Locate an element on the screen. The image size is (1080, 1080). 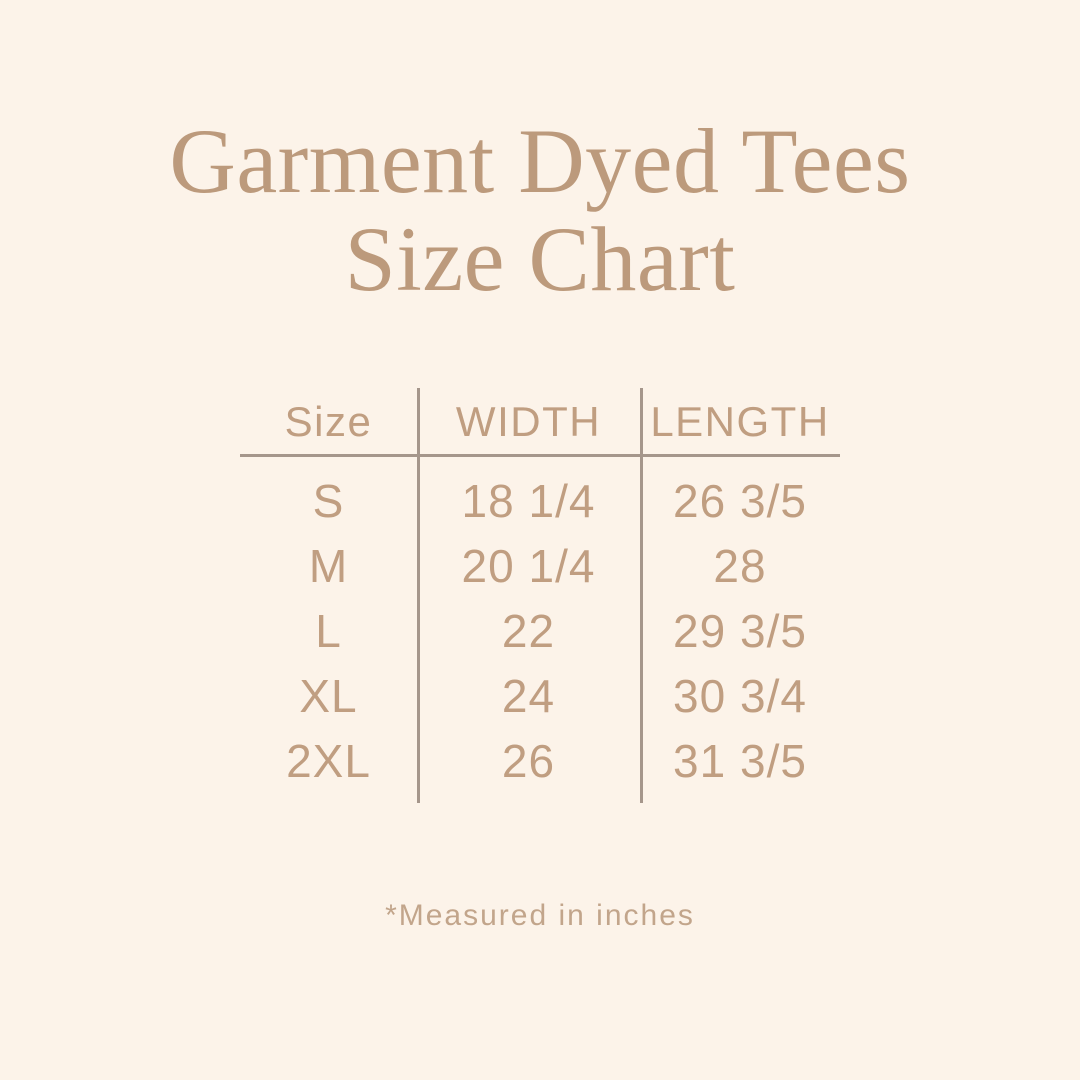
width-cell: 24 is located at coordinates (528, 695).